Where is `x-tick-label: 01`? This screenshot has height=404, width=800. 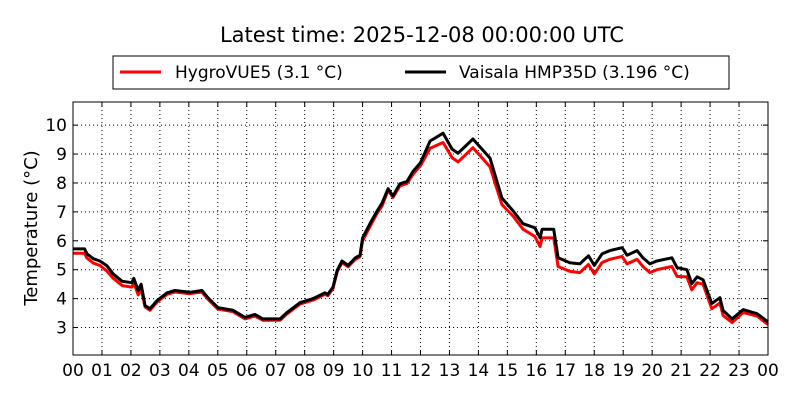 x-tick-label: 01 is located at coordinates (102, 371).